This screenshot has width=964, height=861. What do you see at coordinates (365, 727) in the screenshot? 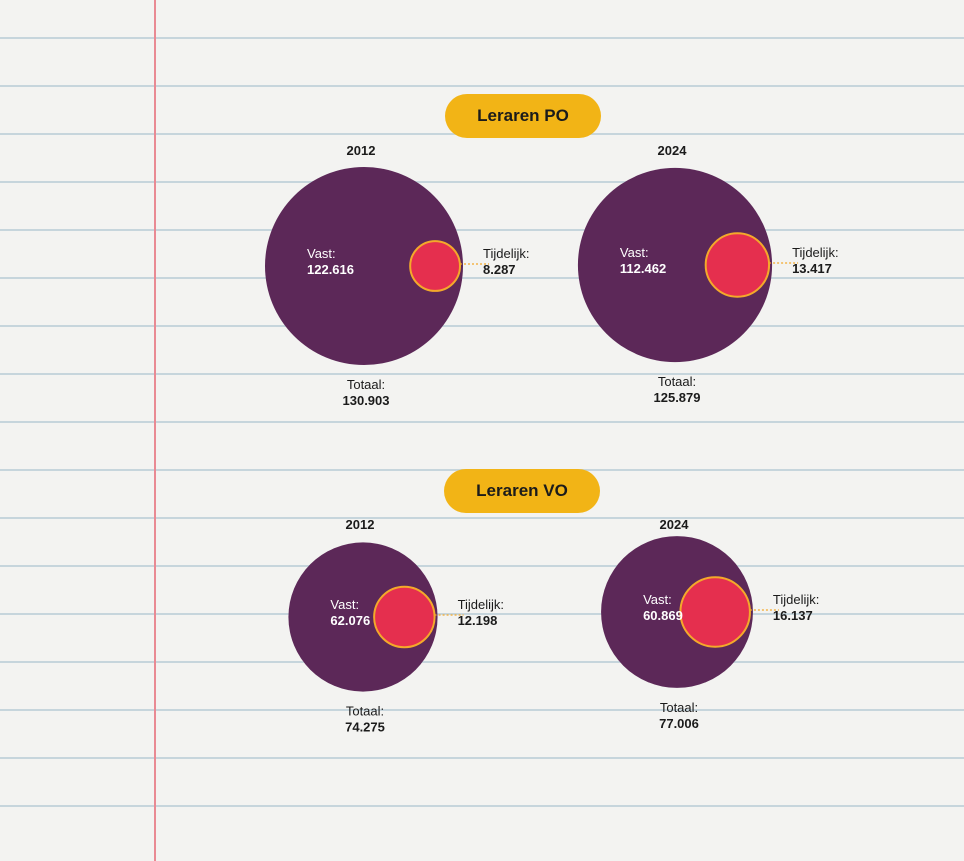
I see `chart-vo-2012-totaal-value: 74.275` at bounding box center [365, 727].